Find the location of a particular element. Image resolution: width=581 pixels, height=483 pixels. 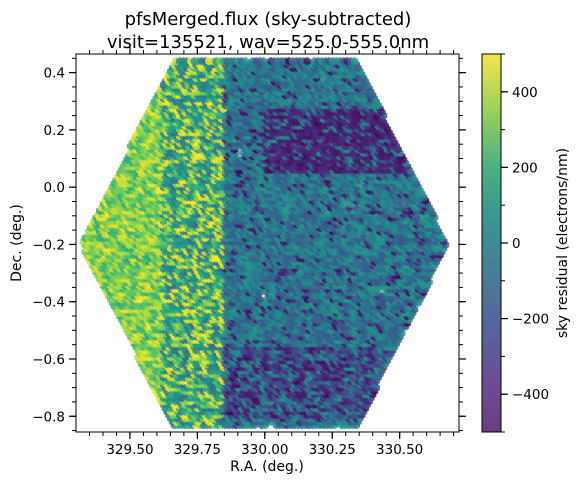

chart-title-line2: visit=135521, wav=525.0-555.0nm is located at coordinates (268, 42).